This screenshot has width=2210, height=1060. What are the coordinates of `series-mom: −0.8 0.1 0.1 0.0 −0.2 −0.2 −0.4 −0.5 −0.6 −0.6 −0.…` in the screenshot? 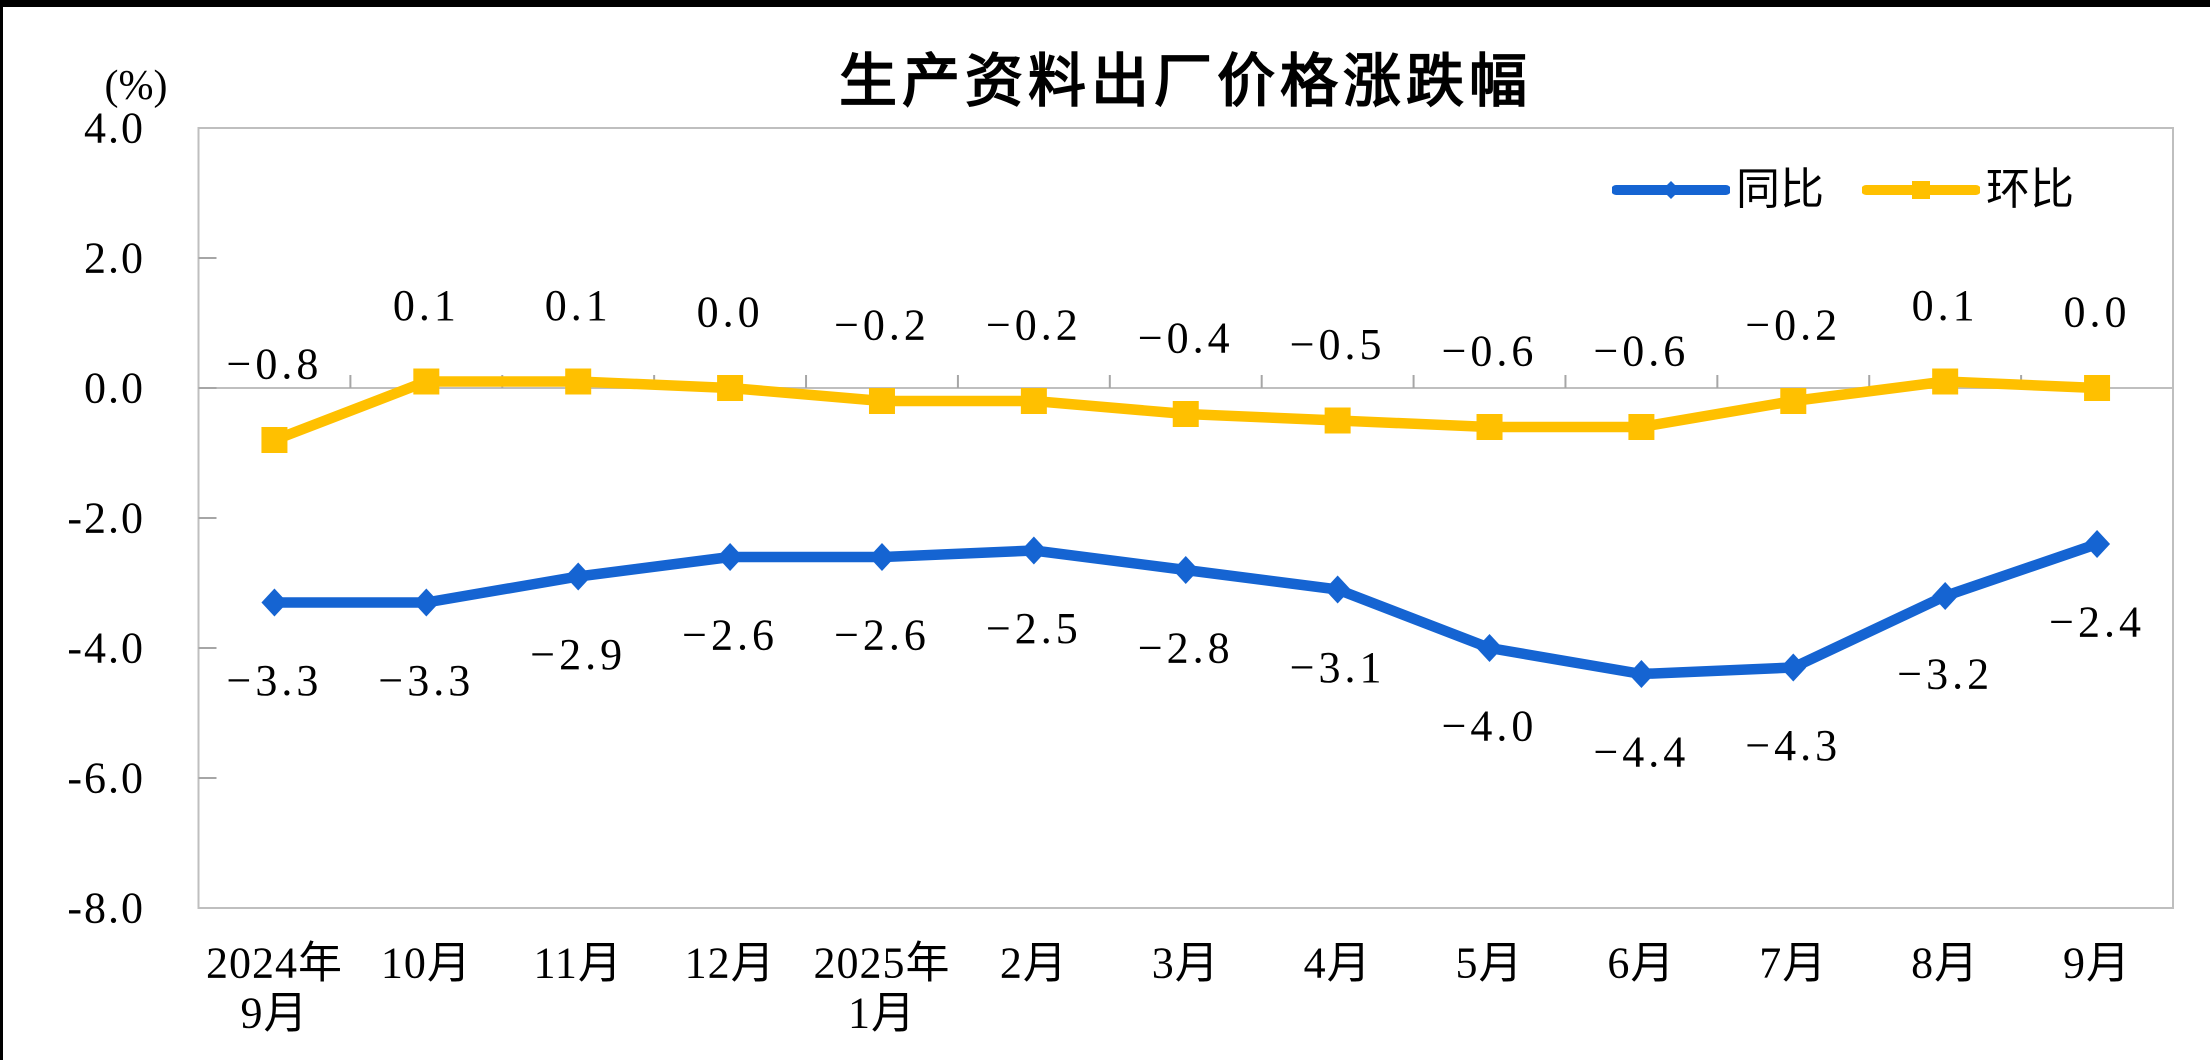 It's located at (1179, 367).